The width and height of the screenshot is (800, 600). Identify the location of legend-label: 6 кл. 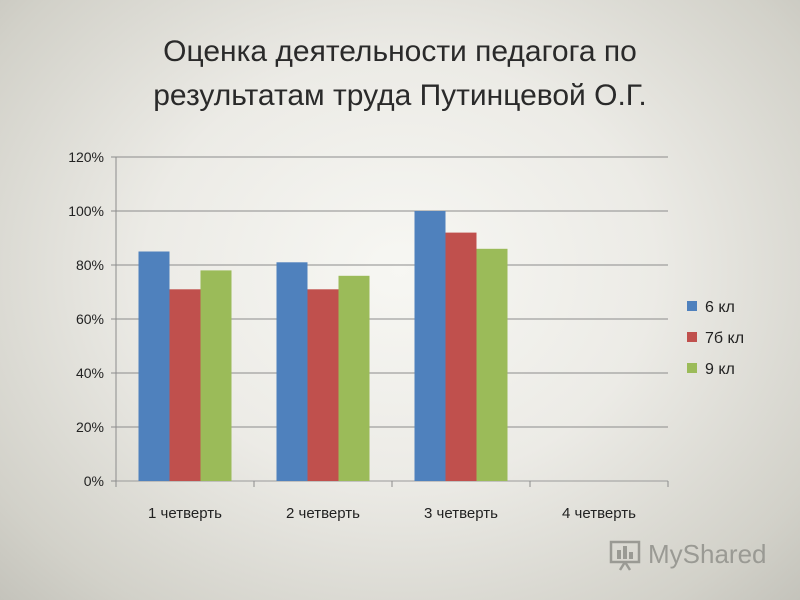
(720, 307).